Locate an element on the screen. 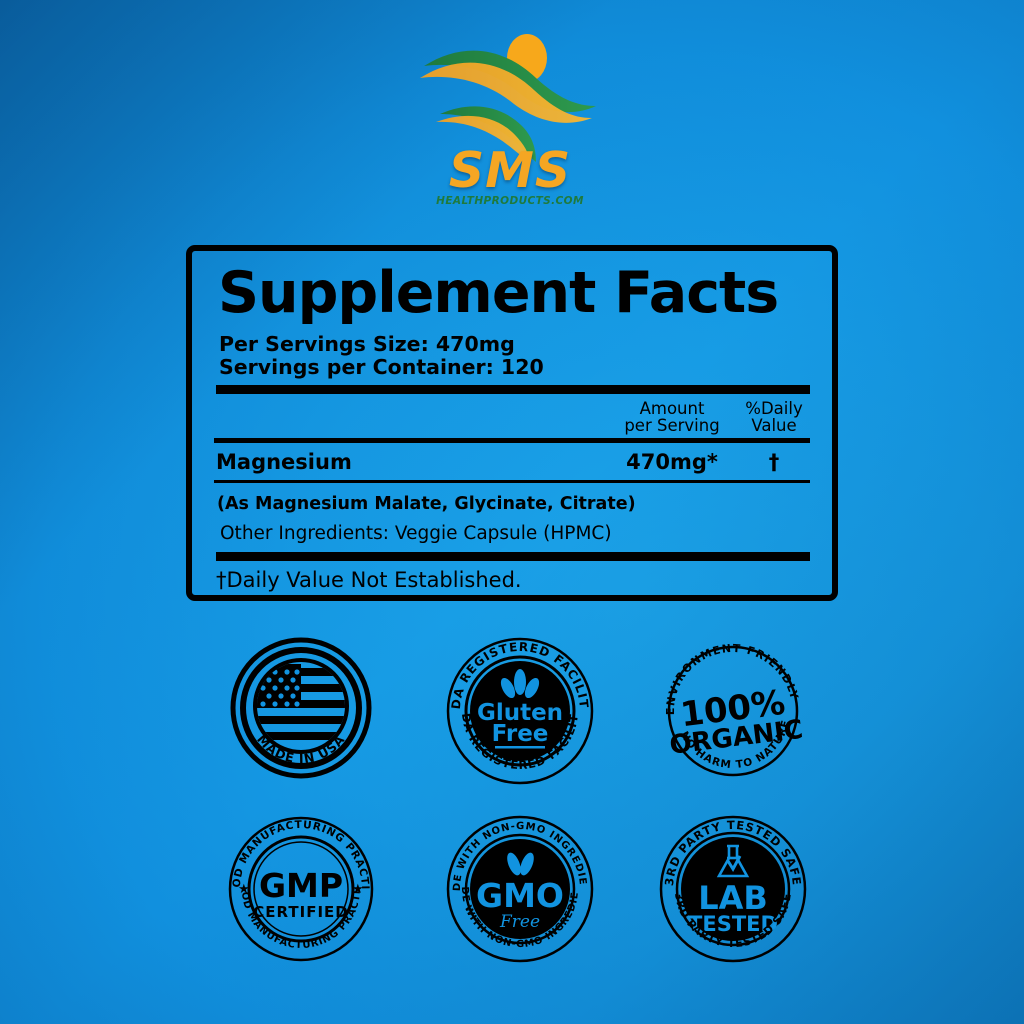  badge-made-in-usa: MADE IN USA is located at coordinates (301, 711).